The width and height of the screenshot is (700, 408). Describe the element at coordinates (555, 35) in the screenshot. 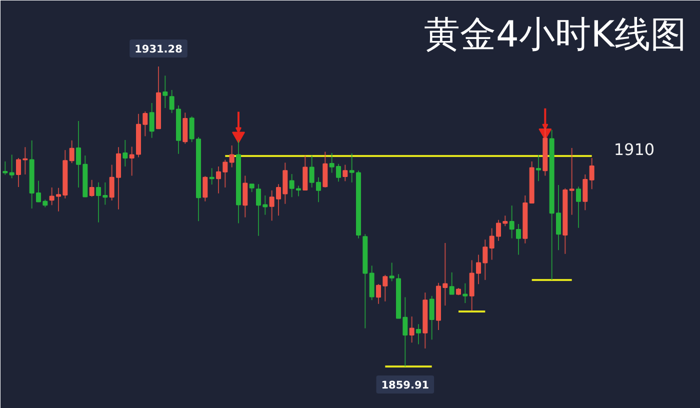

I see `chart-title: 黄金4小时K线图` at that location.